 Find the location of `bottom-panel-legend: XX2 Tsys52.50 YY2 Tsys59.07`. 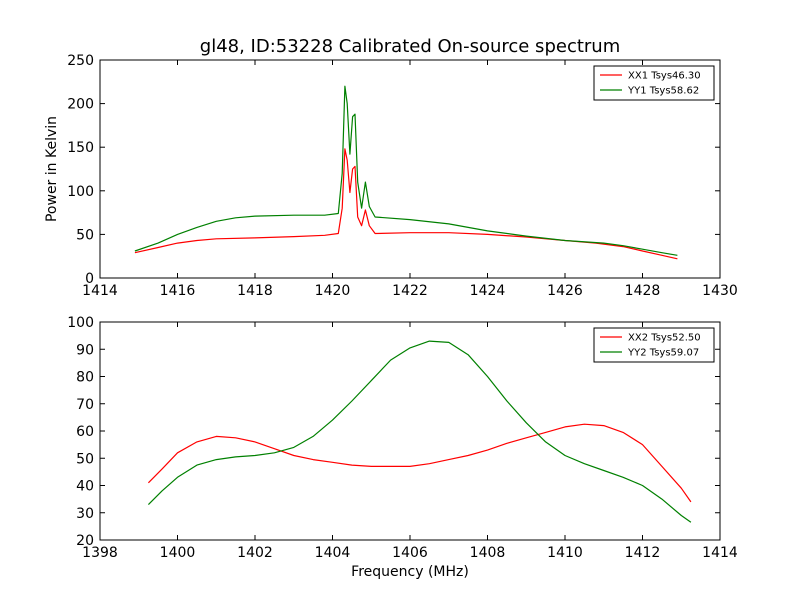

bottom-panel-legend: XX2 Tsys52.50 YY2 Tsys59.07 is located at coordinates (654, 345).